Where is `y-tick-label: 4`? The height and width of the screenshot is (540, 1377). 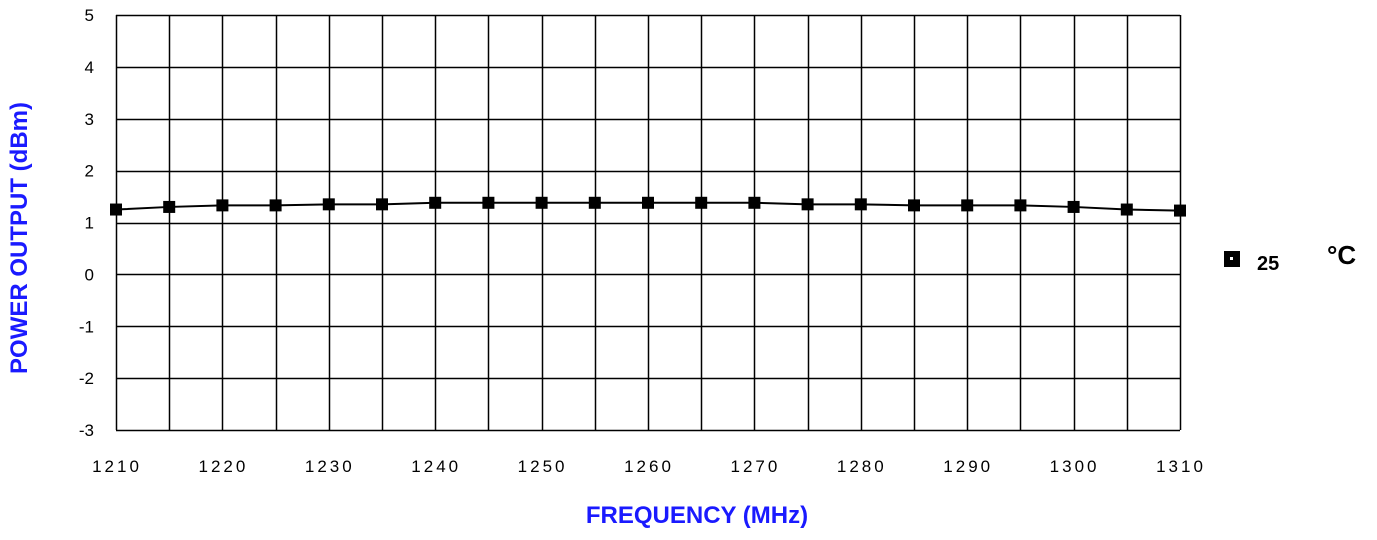
y-tick-label: 4 is located at coordinates (89, 67).